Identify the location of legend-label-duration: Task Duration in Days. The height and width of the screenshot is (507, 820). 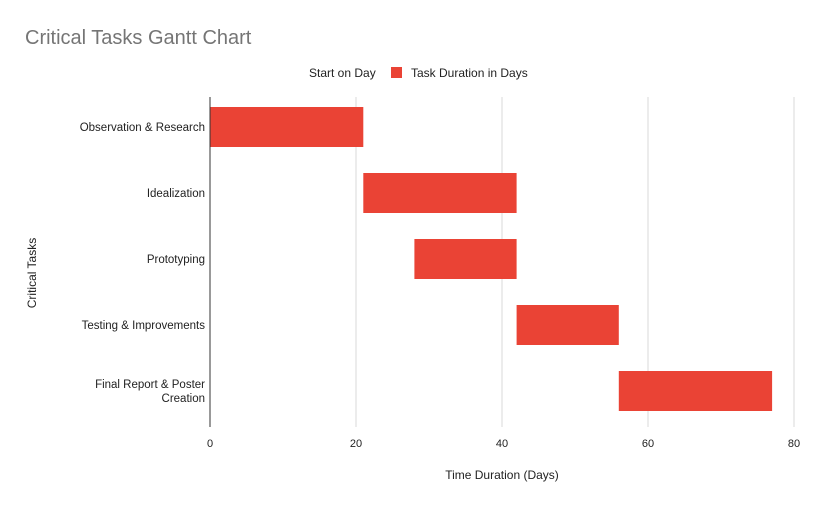
(469, 73).